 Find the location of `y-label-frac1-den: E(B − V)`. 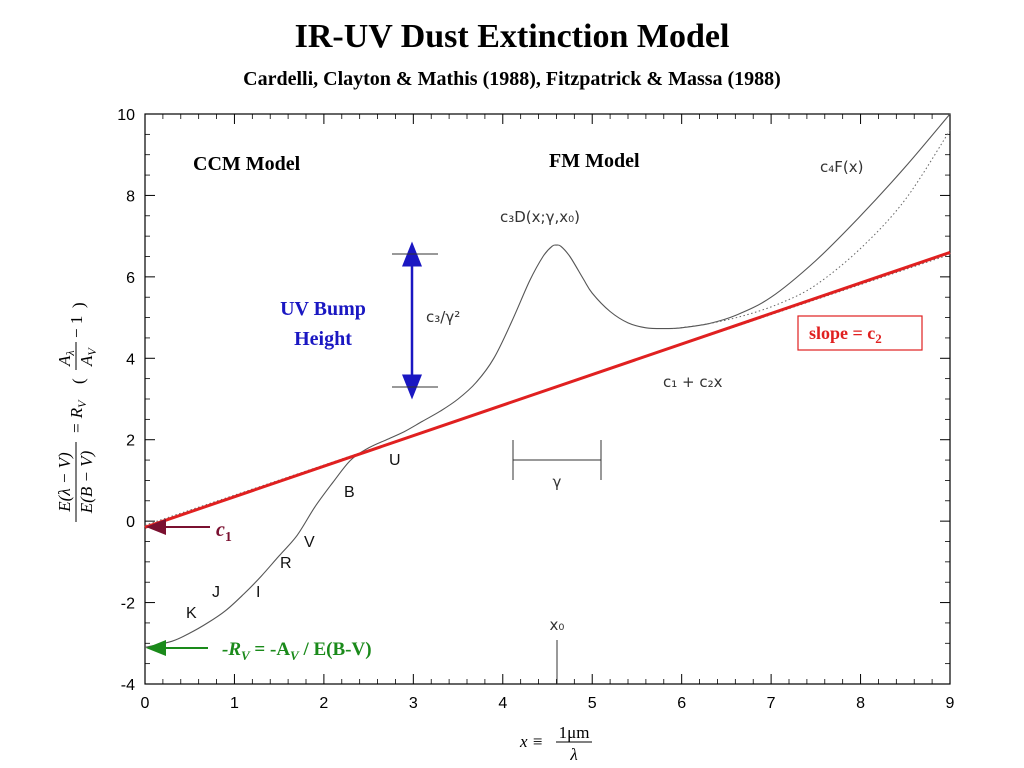

y-label-frac1-den: E(B − V) is located at coordinates (86, 482).